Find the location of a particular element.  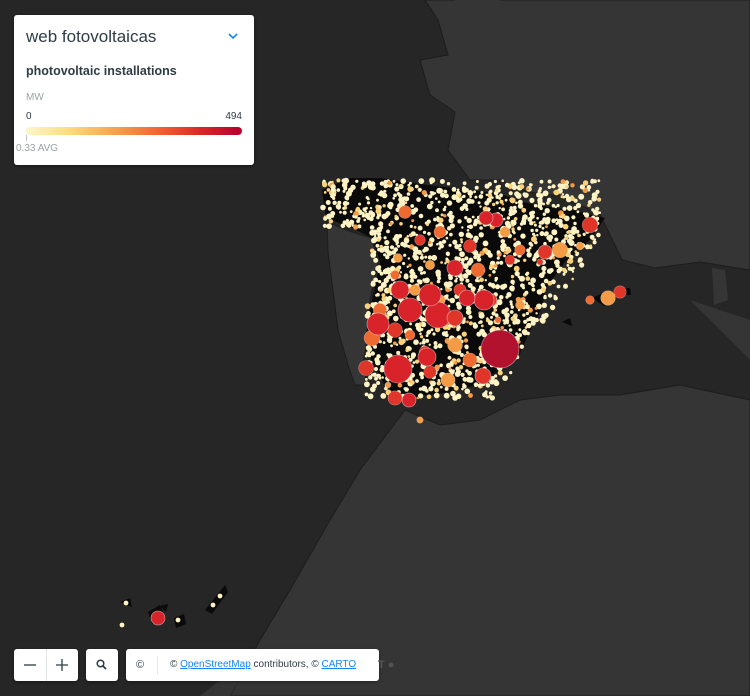

carto-link: CARTO is located at coordinates (339, 664).